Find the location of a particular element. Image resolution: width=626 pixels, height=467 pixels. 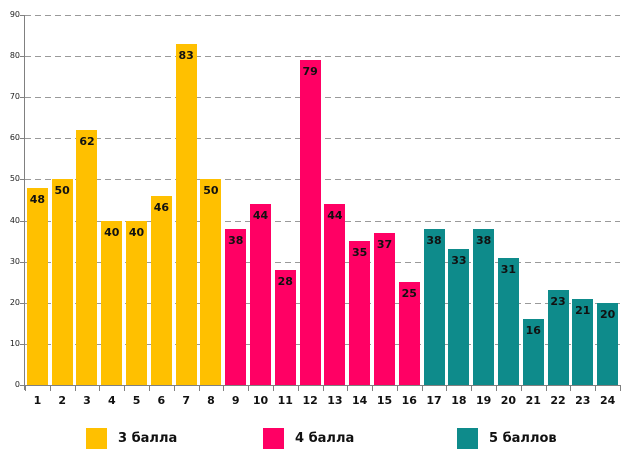

bar-value-label: 46 is located at coordinates (161, 207).